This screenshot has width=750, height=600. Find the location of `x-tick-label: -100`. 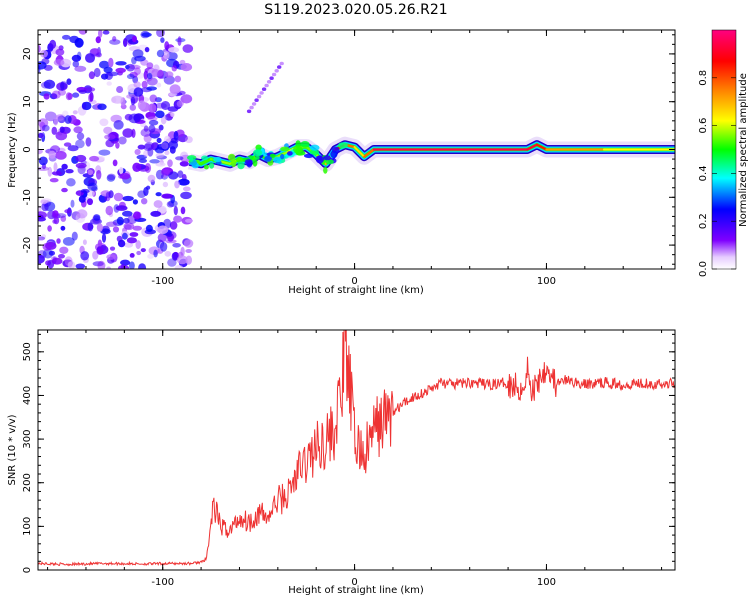

x-tick-label: -100 is located at coordinates (162, 281).